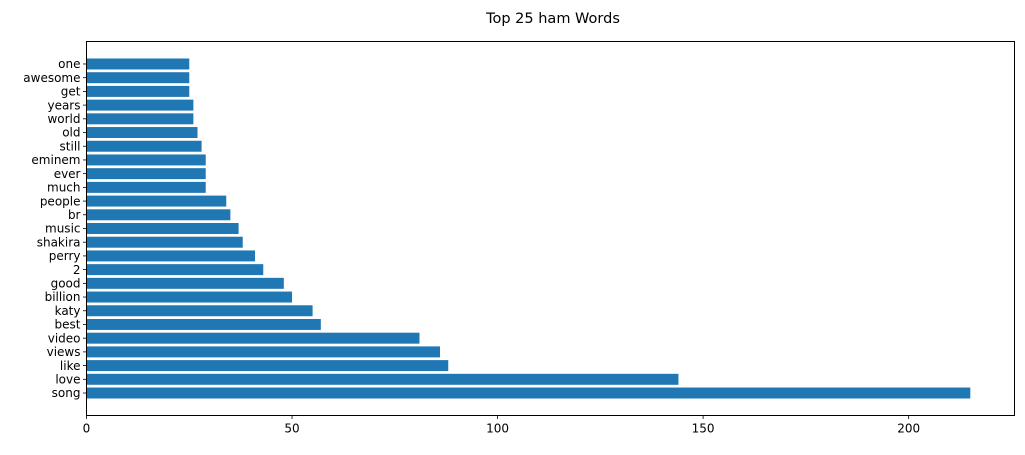 The width and height of the screenshot is (1025, 455). I want to click on bar-world, so click(140, 119).